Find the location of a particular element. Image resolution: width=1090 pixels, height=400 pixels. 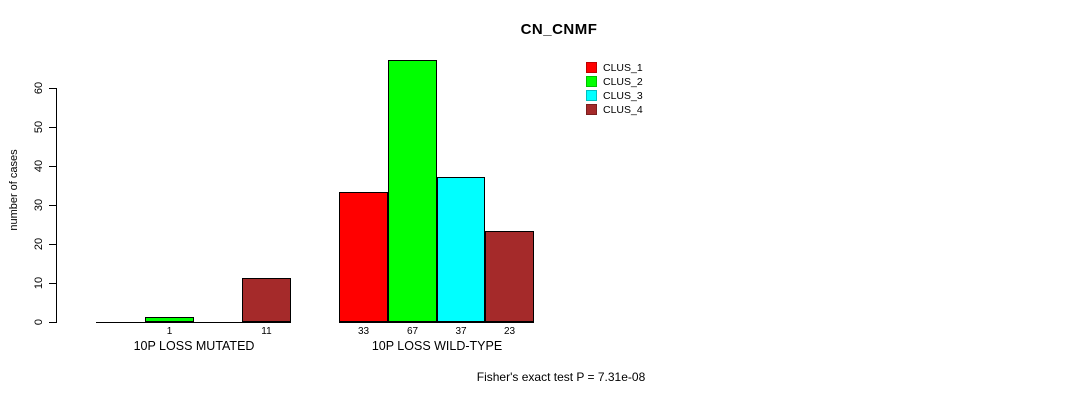

legend-label: CLUS_3 is located at coordinates (623, 96).